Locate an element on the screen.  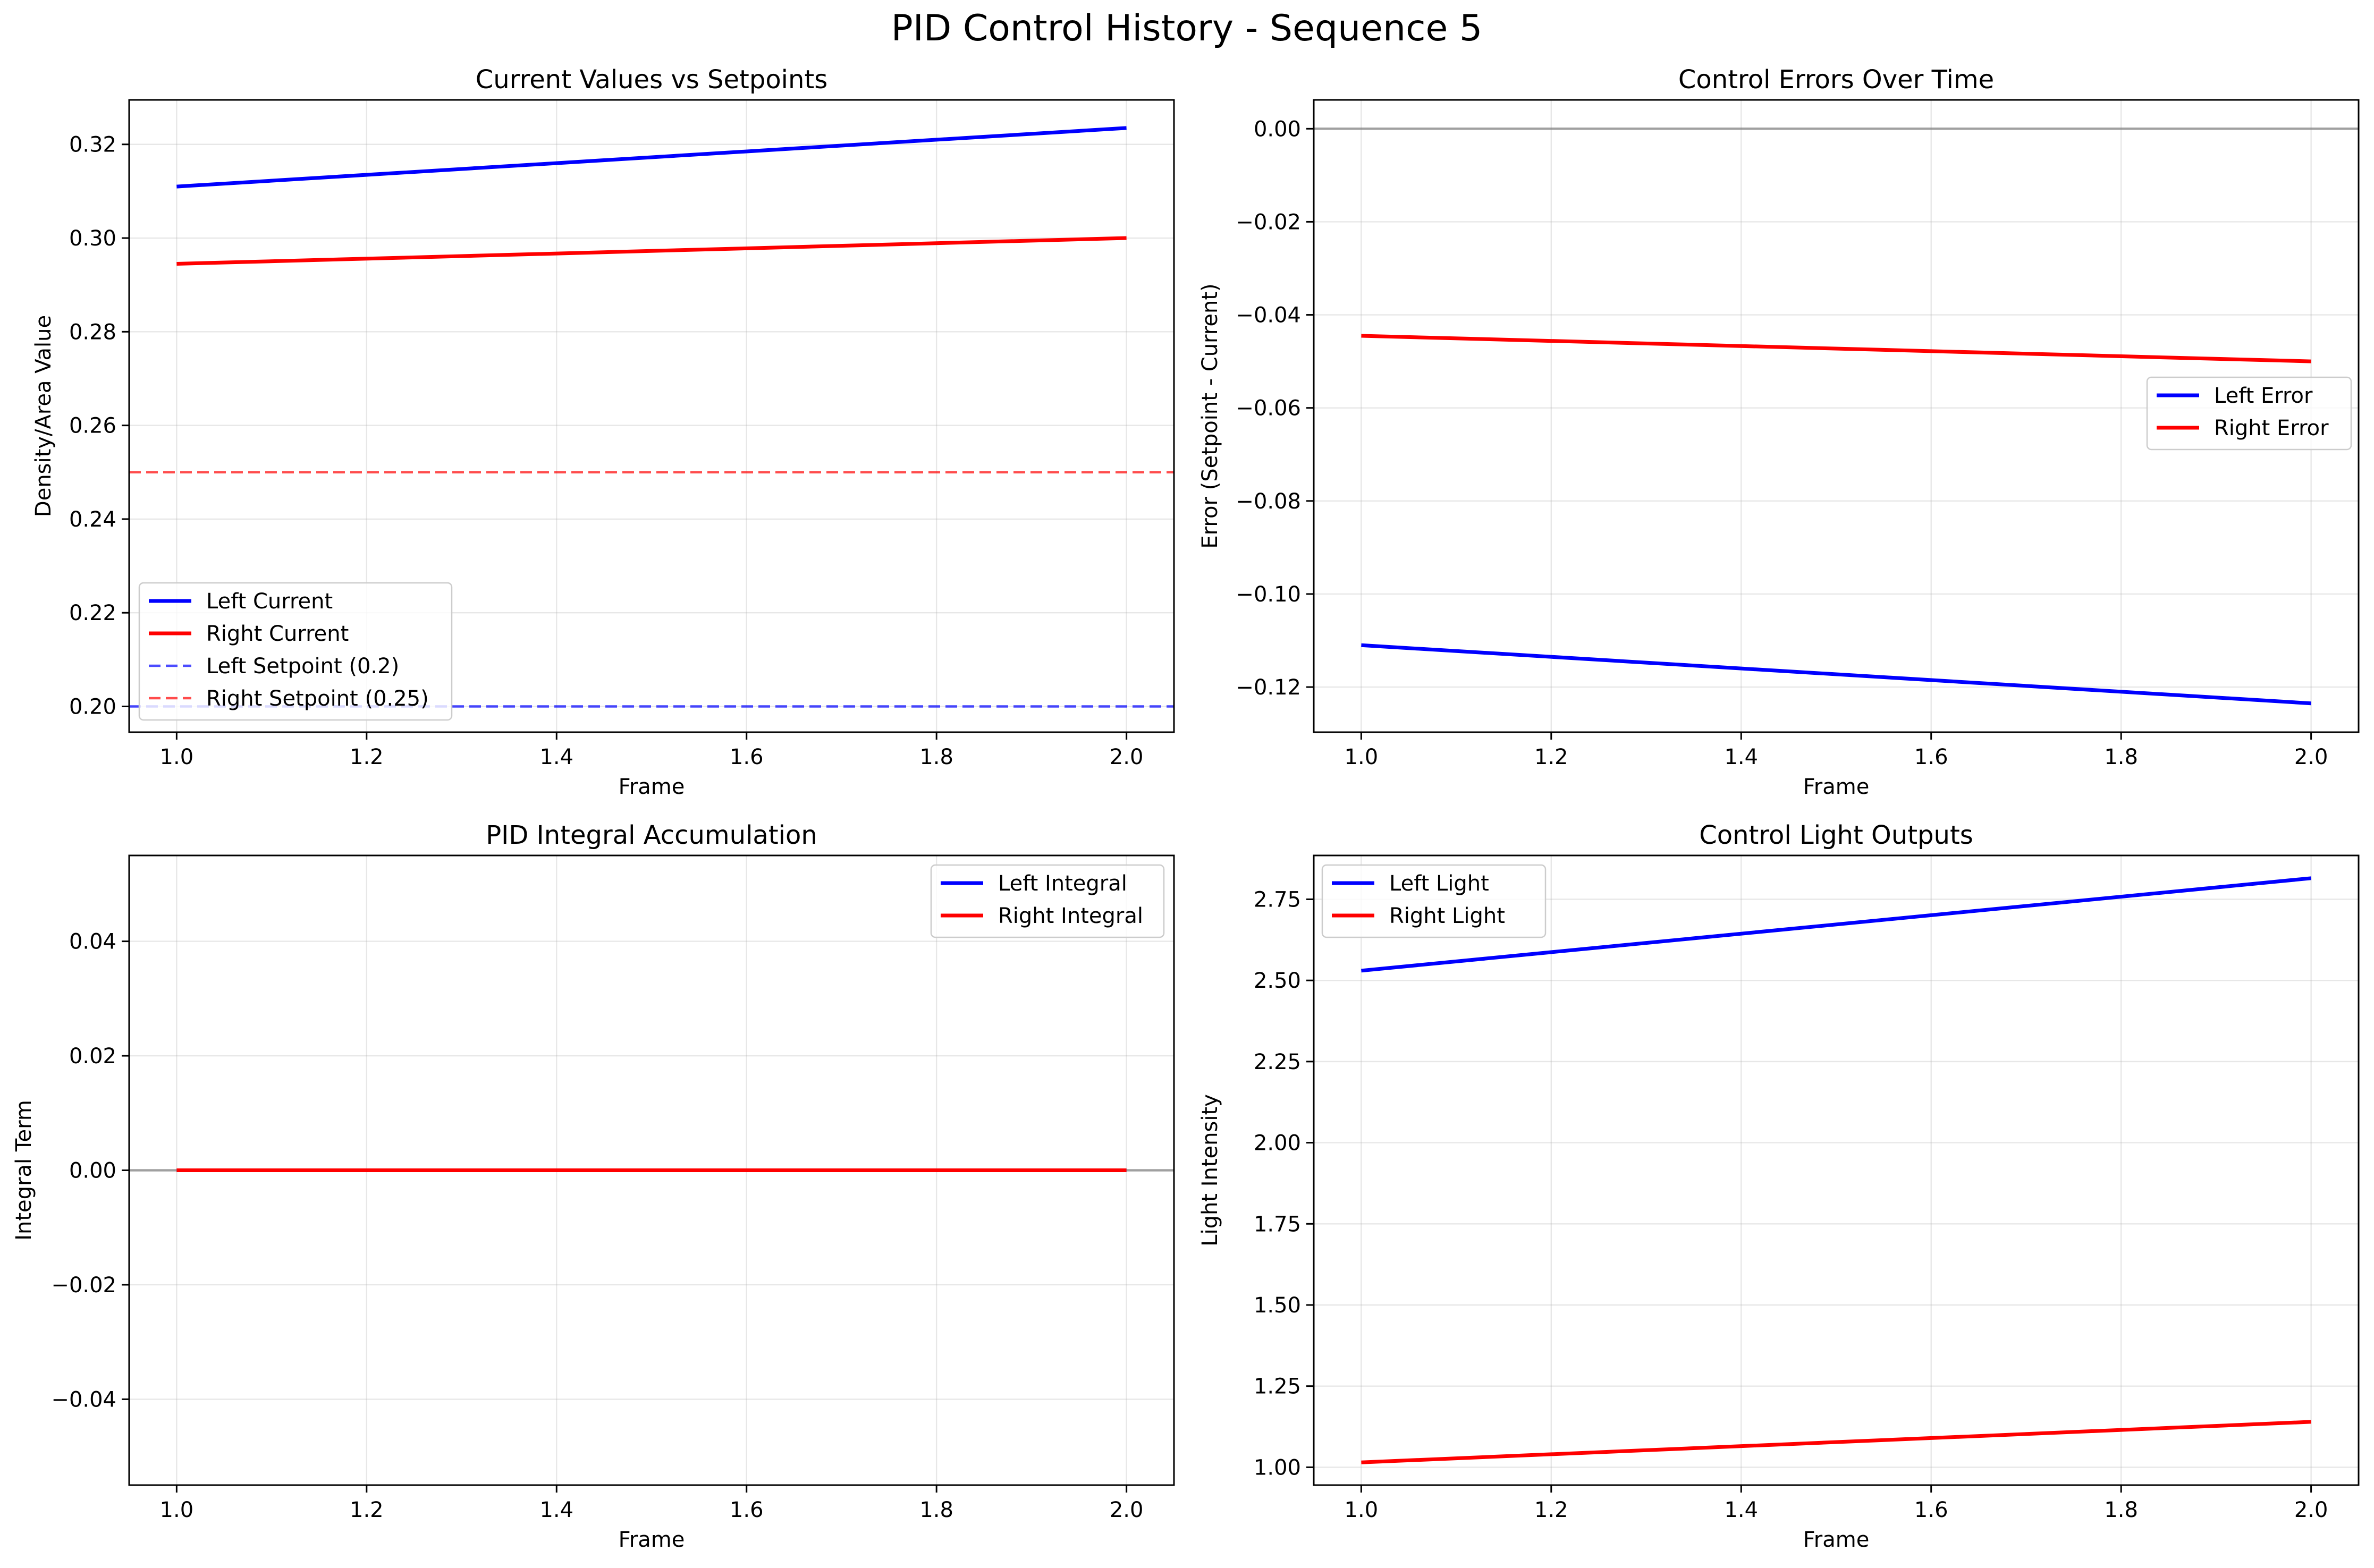
chart-1-title: Current Values vs Setpoints is located at coordinates (652, 80).